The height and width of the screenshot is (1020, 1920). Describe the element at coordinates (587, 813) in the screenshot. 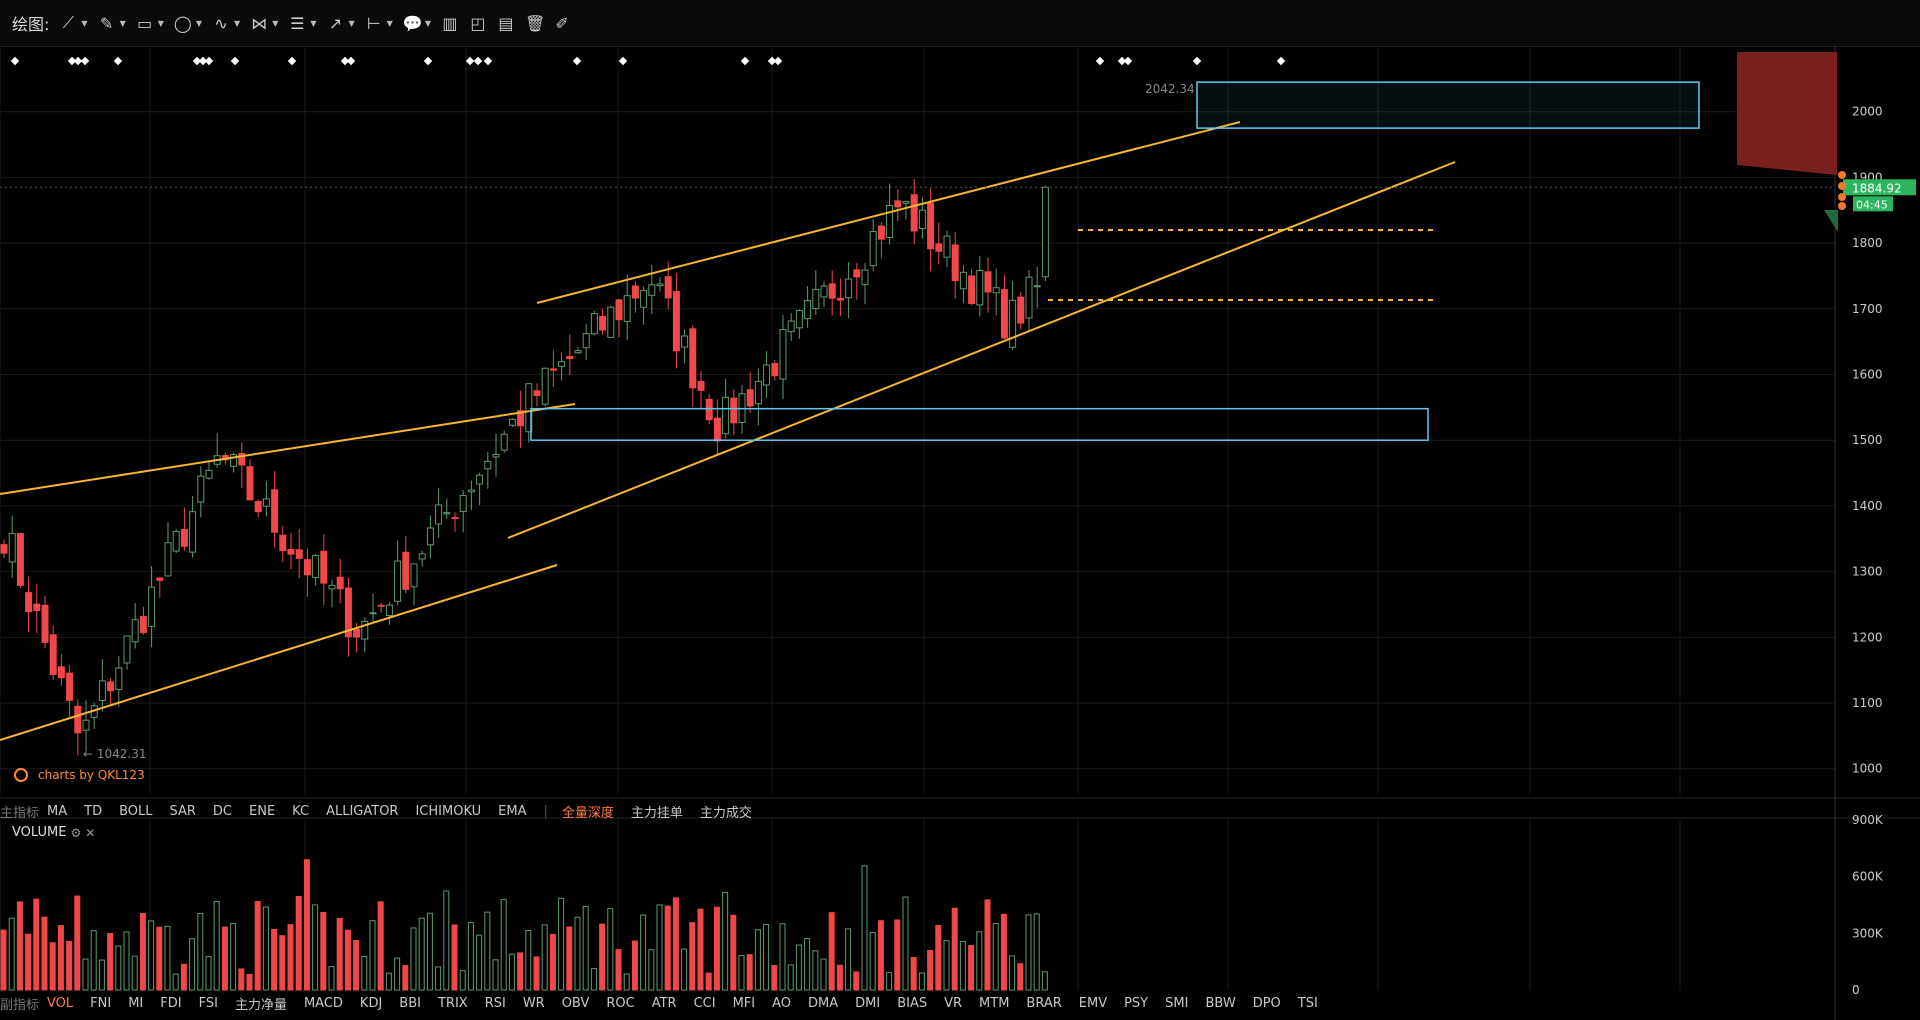

I see `indicator-extra-0: 全量深度` at that location.